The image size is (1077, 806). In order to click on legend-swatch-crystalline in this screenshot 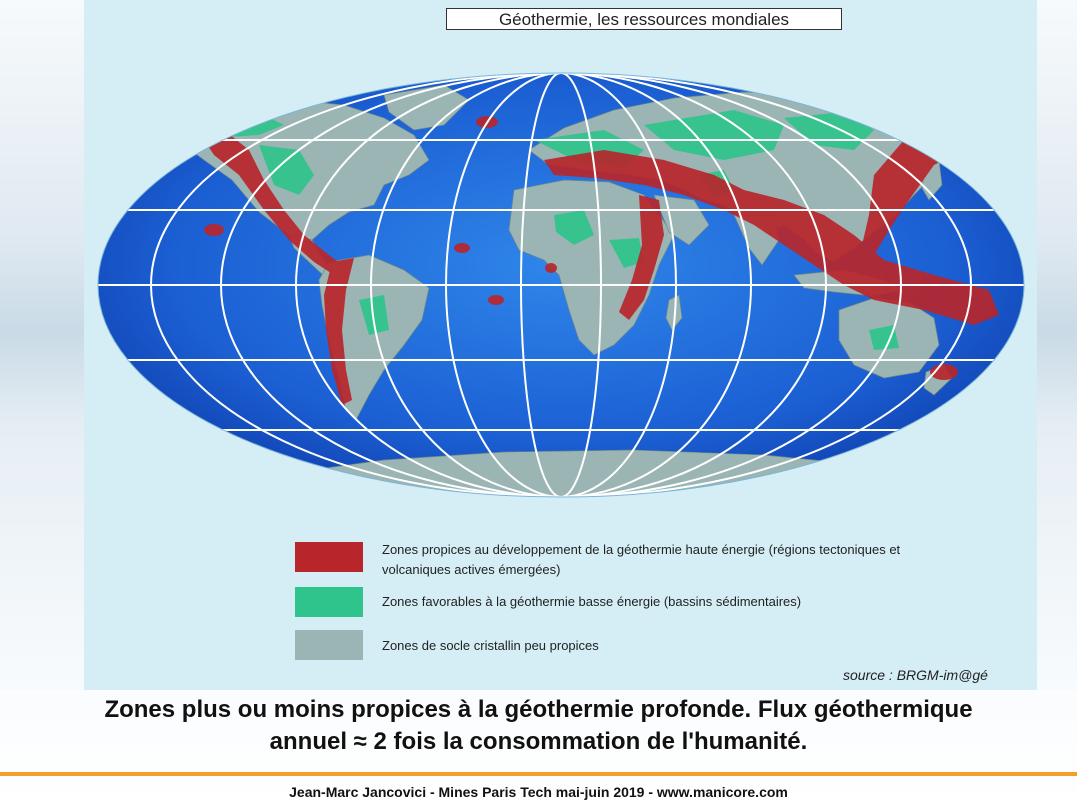, I will do `click(329, 645)`.